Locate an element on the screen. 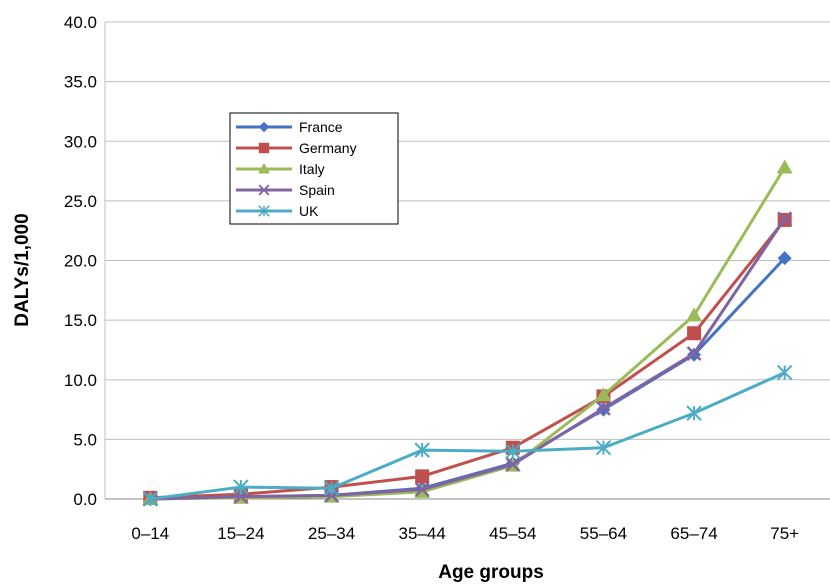 The width and height of the screenshot is (830, 585). x-tick-label: 65–74 is located at coordinates (693, 533).